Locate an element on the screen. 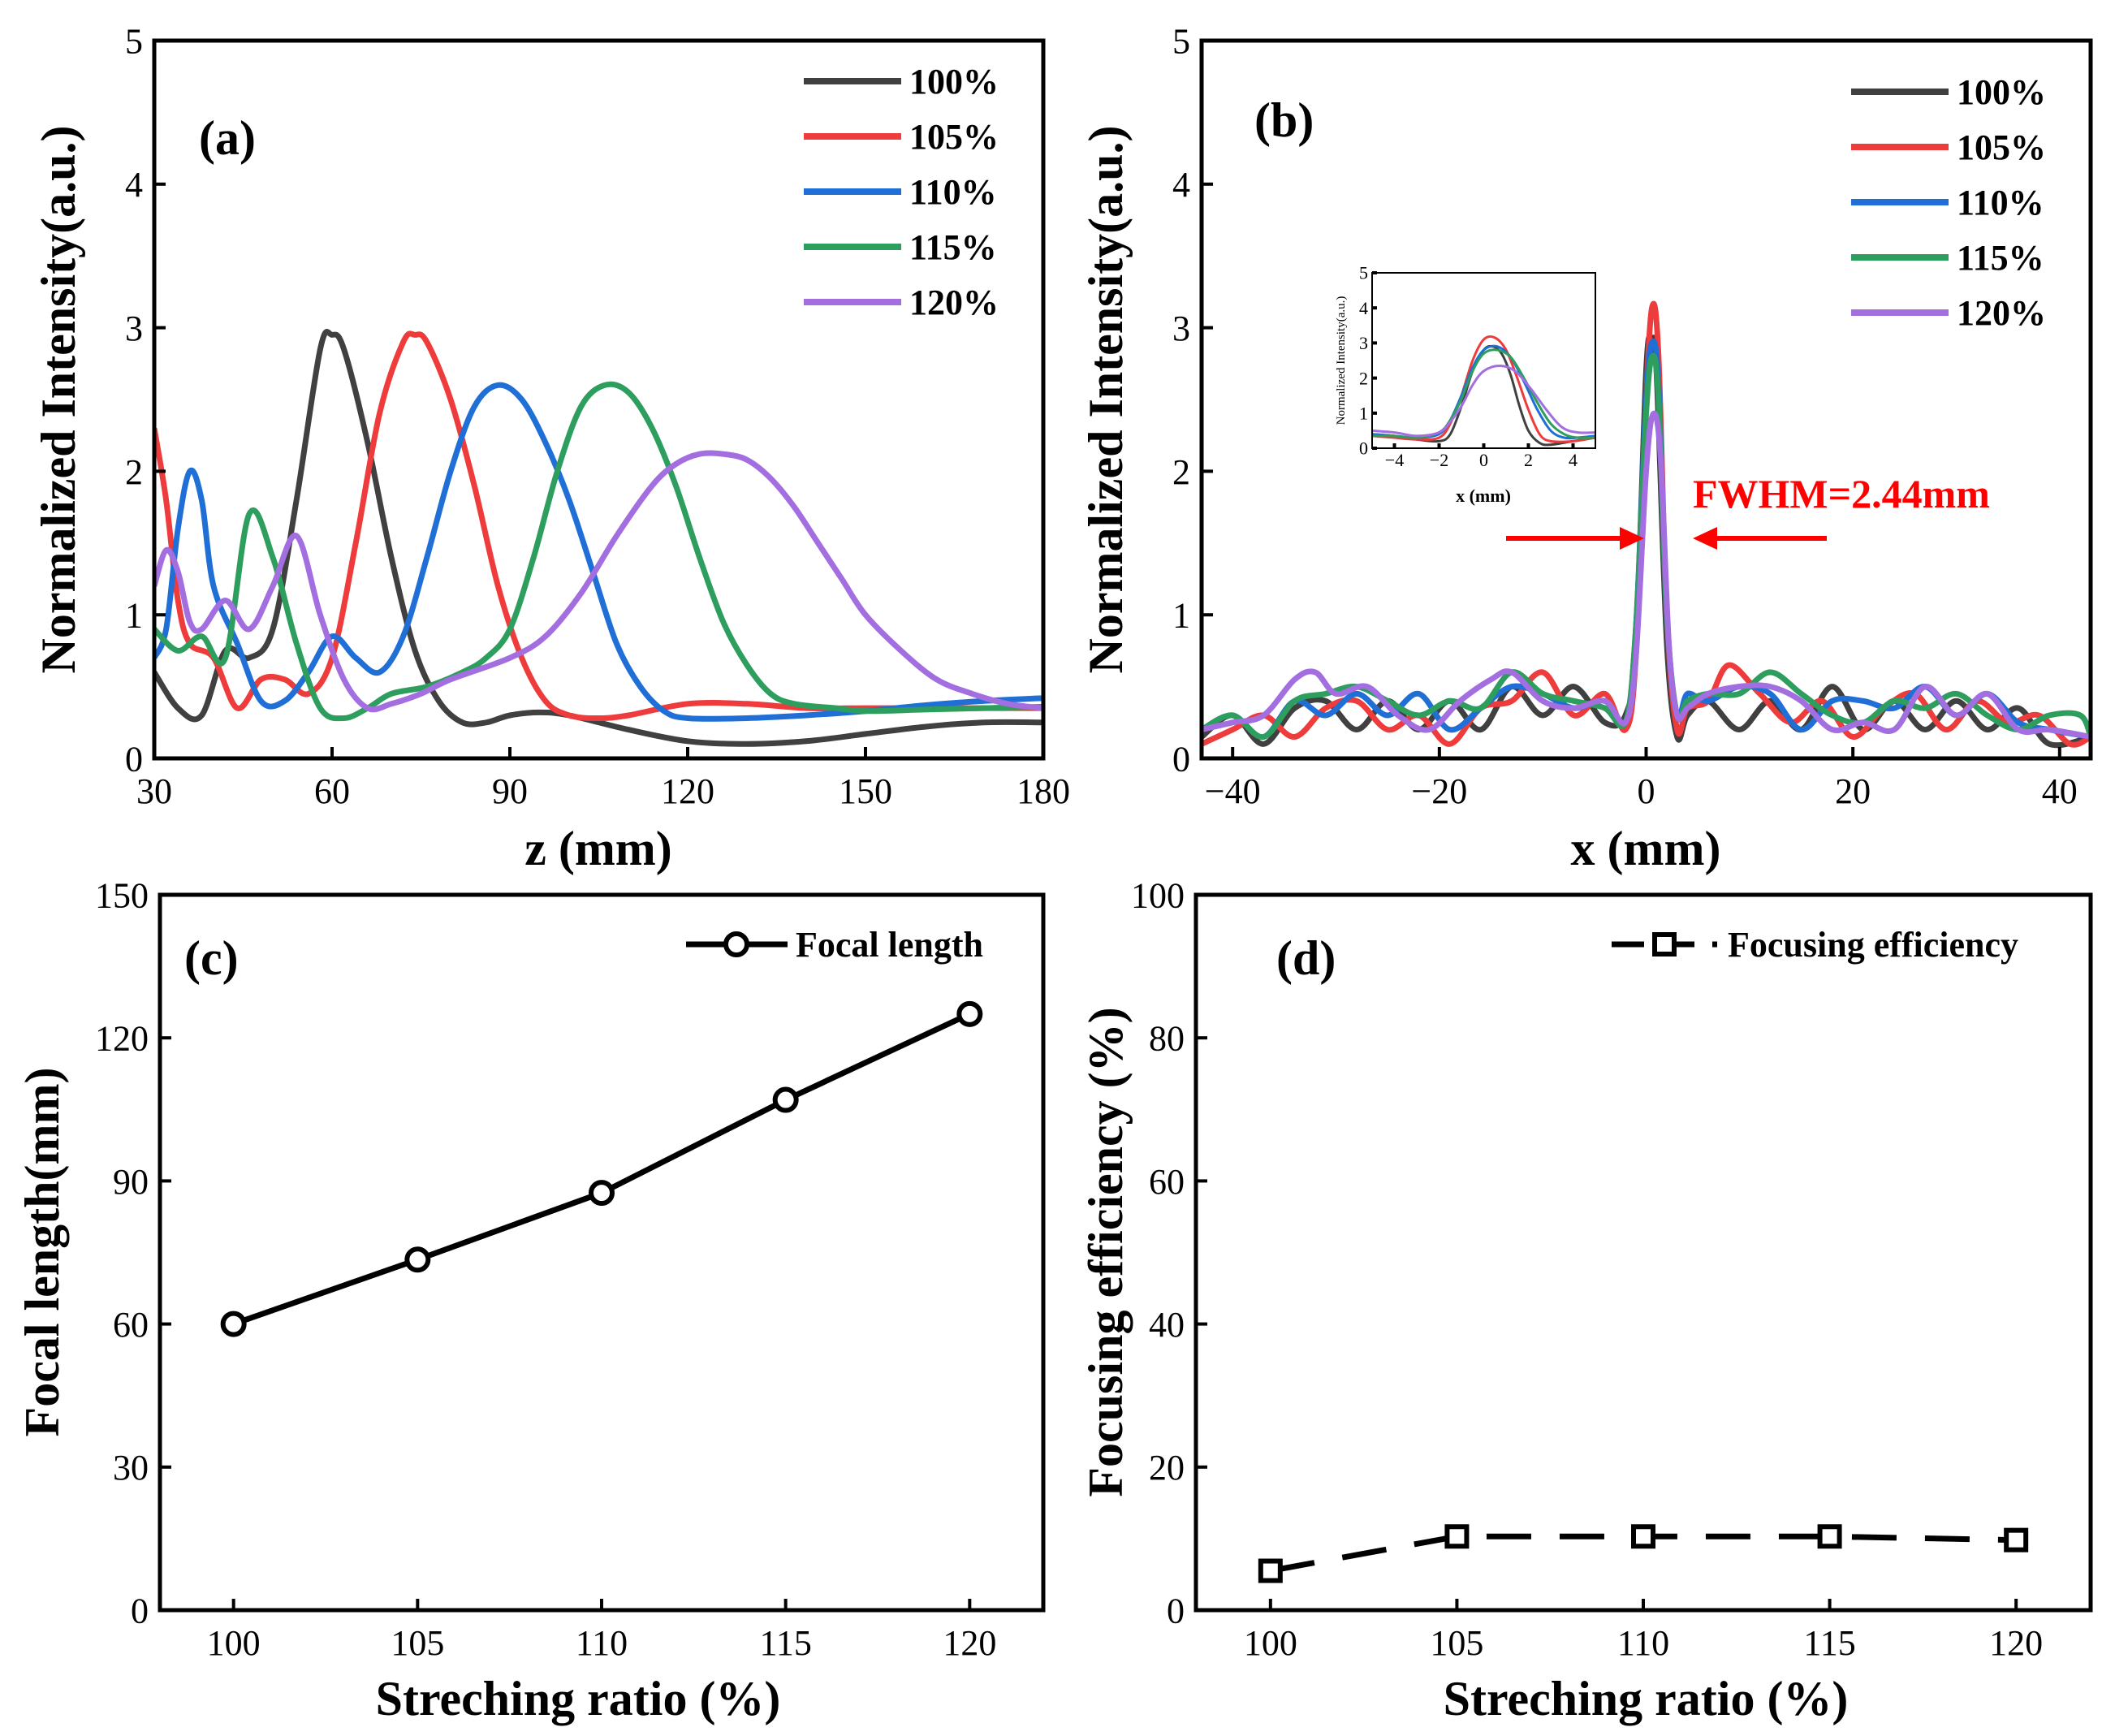  a-ytick-label: 5 is located at coordinates (134, 41).